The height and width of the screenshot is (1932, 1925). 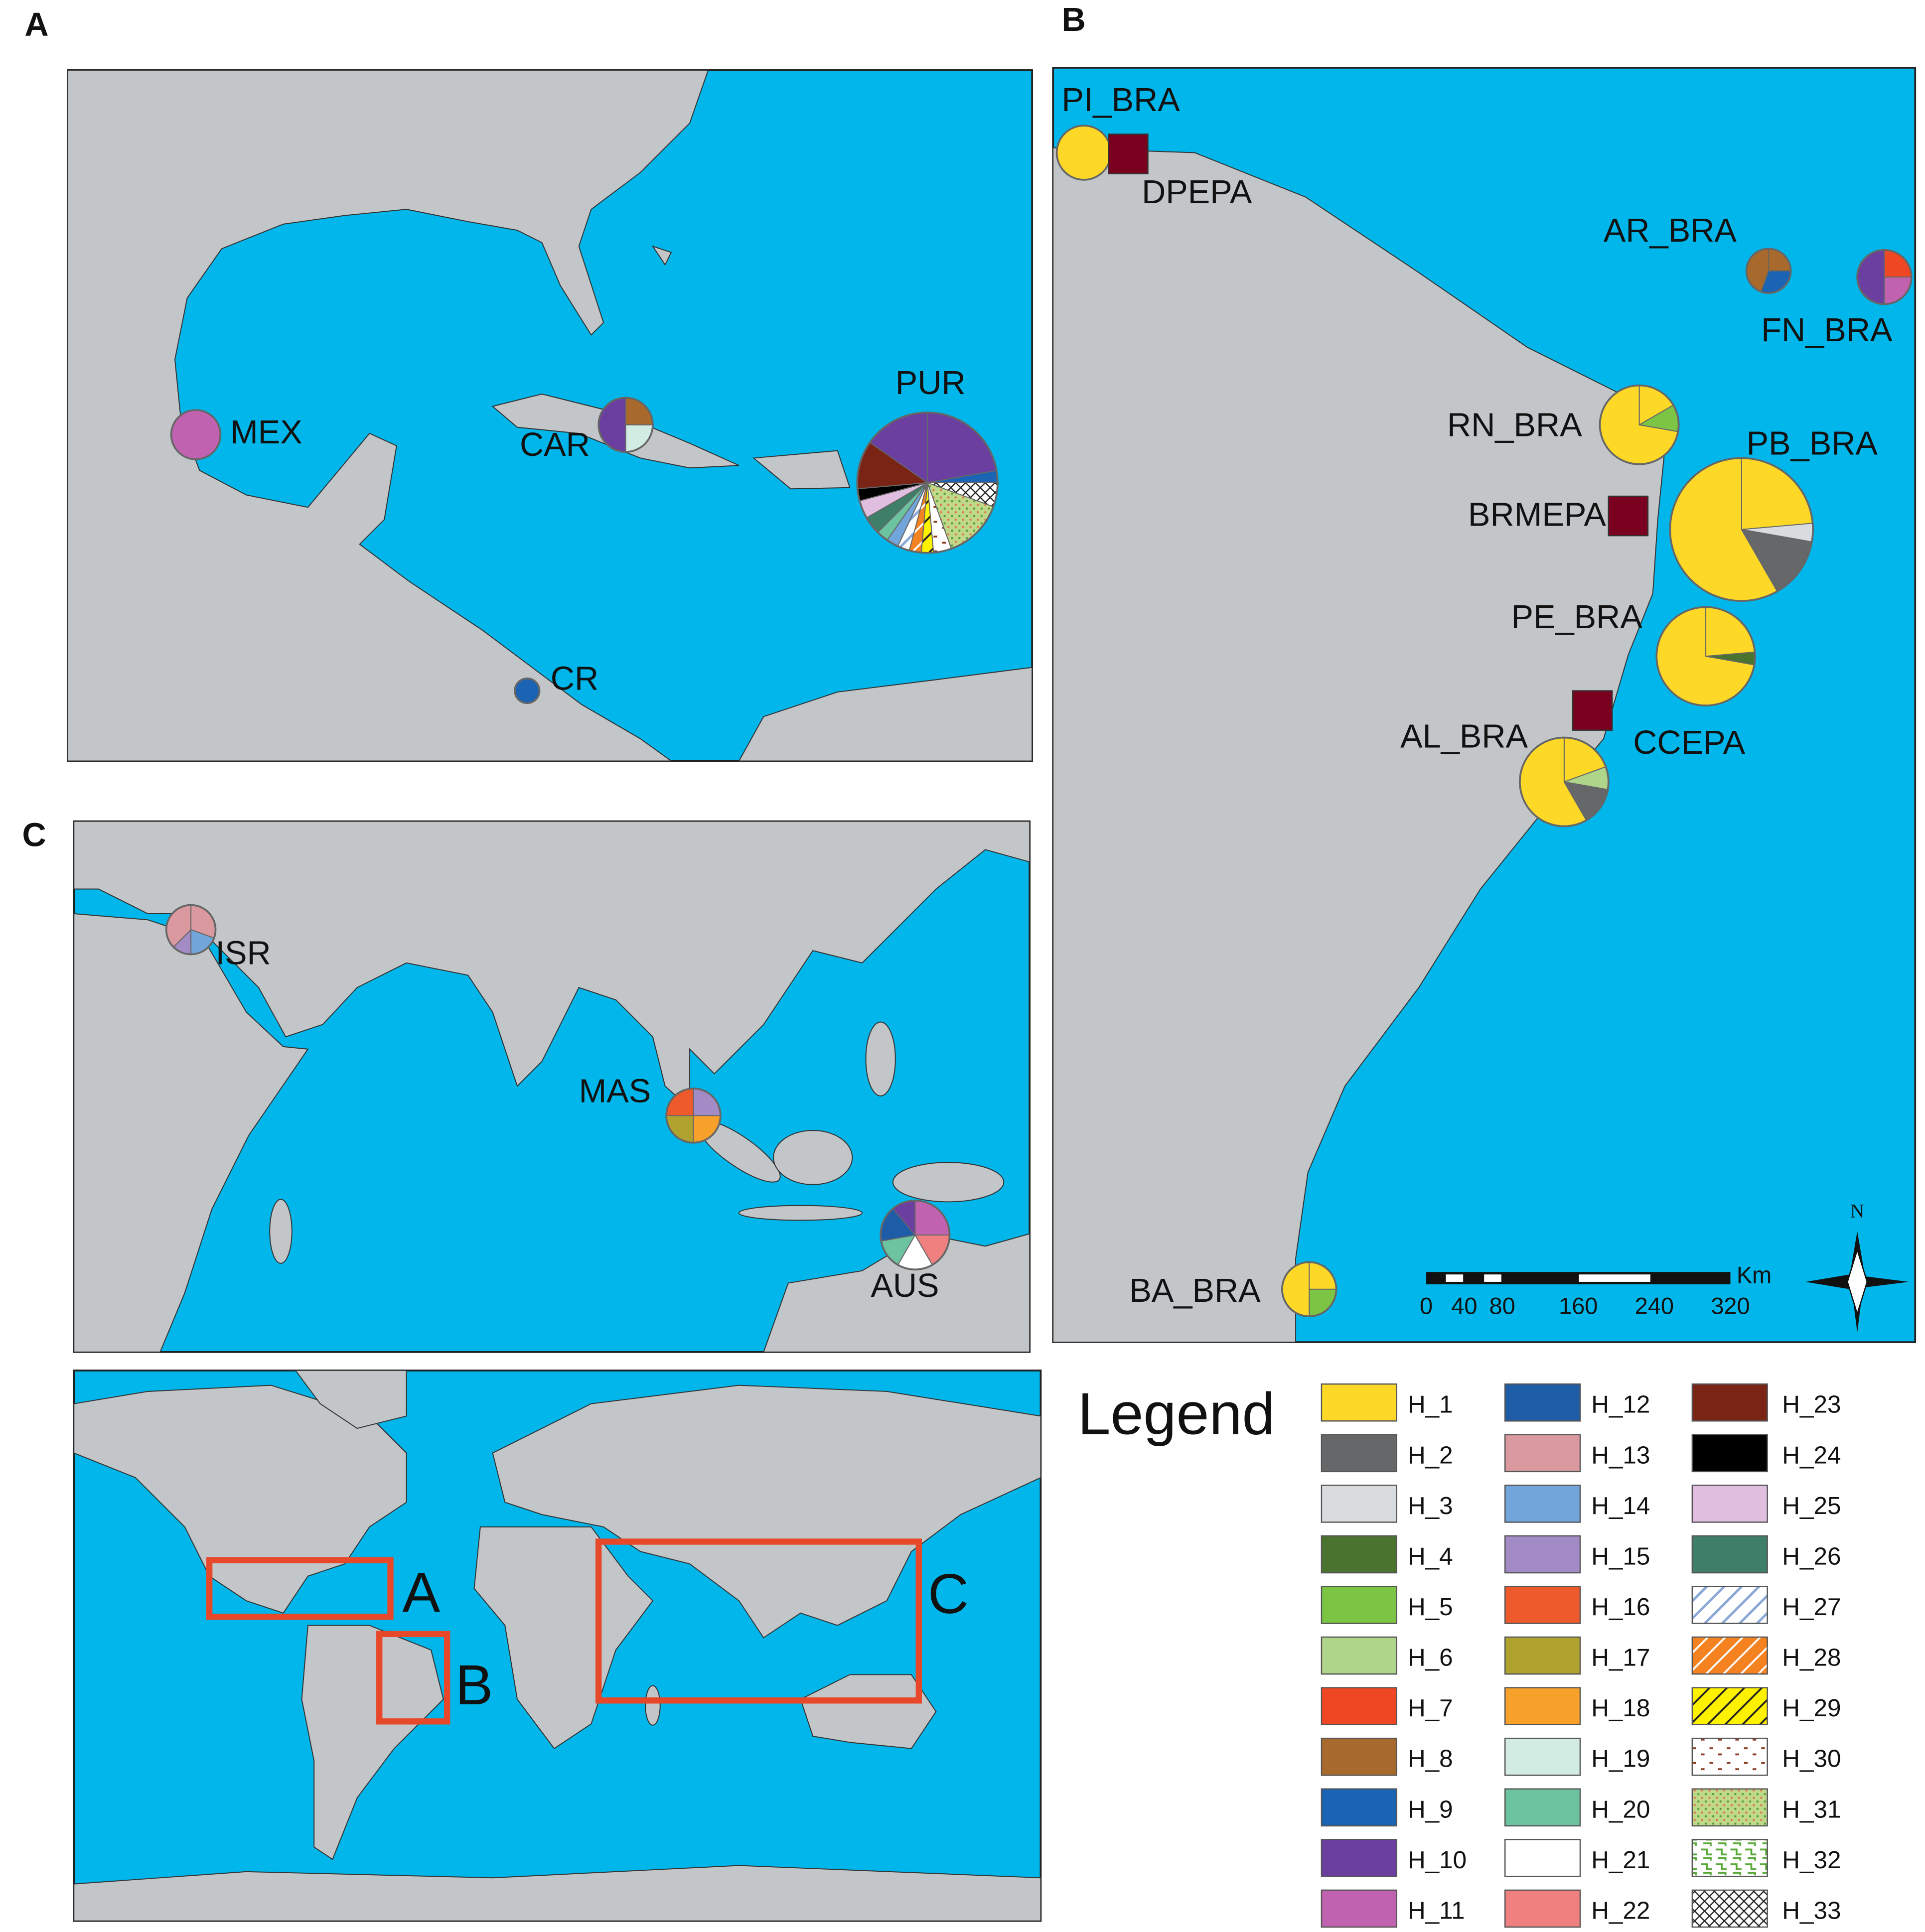 I want to click on legend-label: H_27, so click(x=1812, y=1607).